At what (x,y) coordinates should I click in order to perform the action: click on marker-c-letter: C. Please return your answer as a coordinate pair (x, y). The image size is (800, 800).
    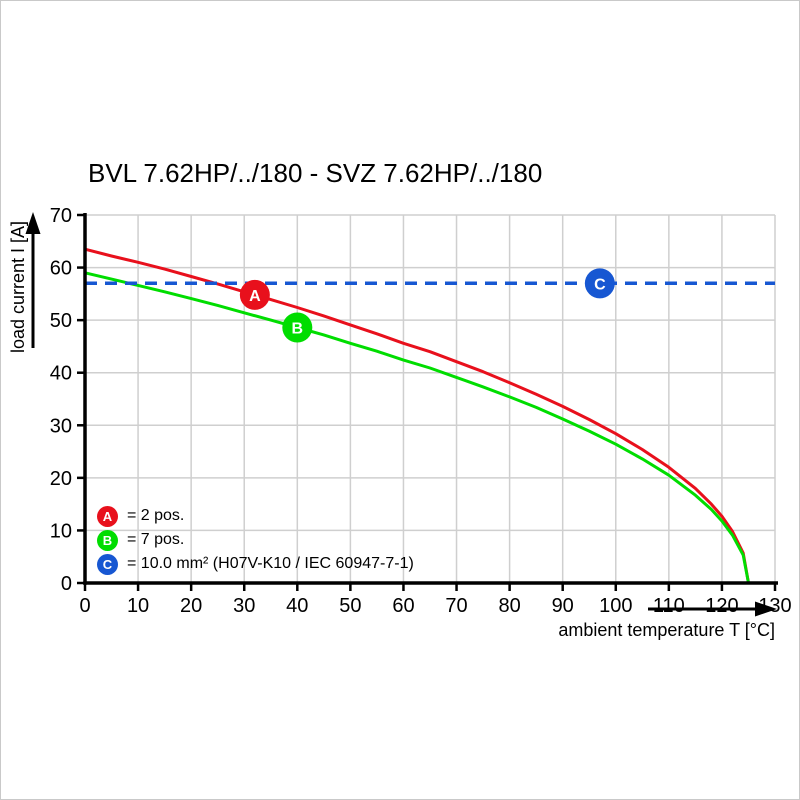
    Looking at the image, I should click on (600, 284).